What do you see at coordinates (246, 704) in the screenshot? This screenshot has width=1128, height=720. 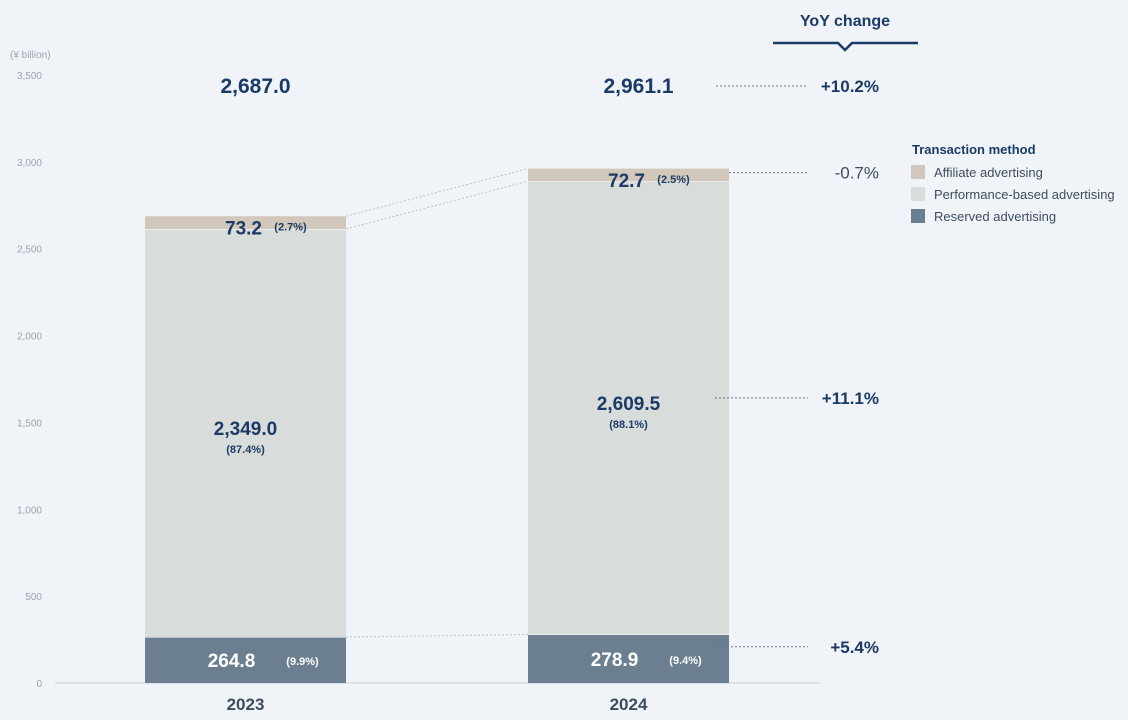 I see `x-category-label: 2023` at bounding box center [246, 704].